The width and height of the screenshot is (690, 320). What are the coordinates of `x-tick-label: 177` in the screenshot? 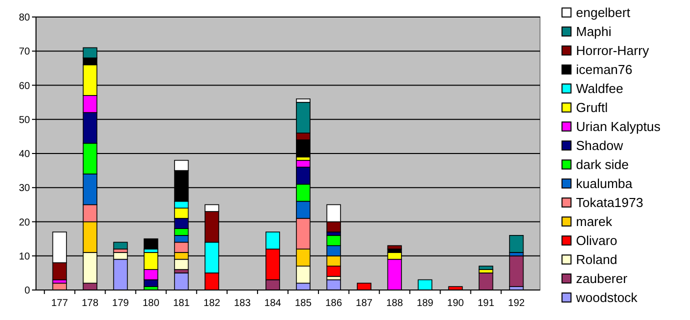 It's located at (59, 303).